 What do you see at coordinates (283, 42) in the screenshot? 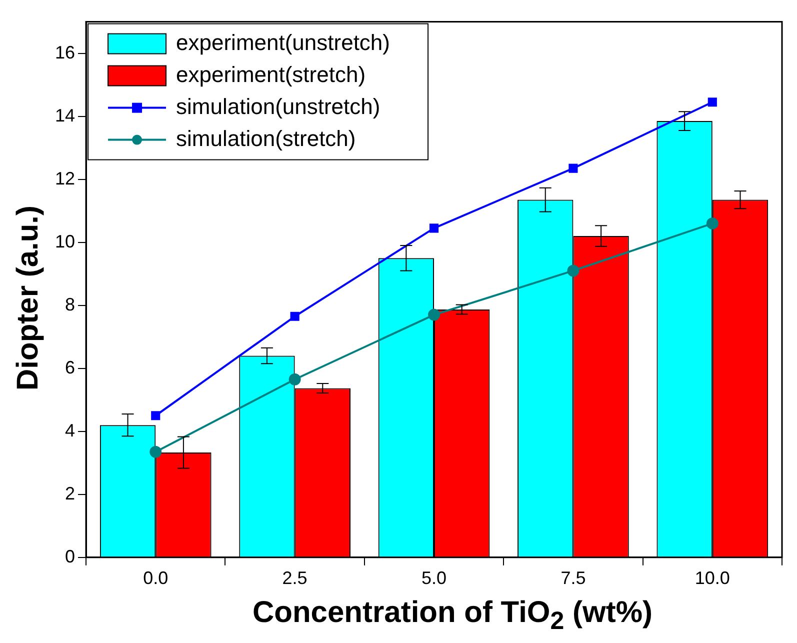
I see `legend-label: experiment(unstretch)` at bounding box center [283, 42].